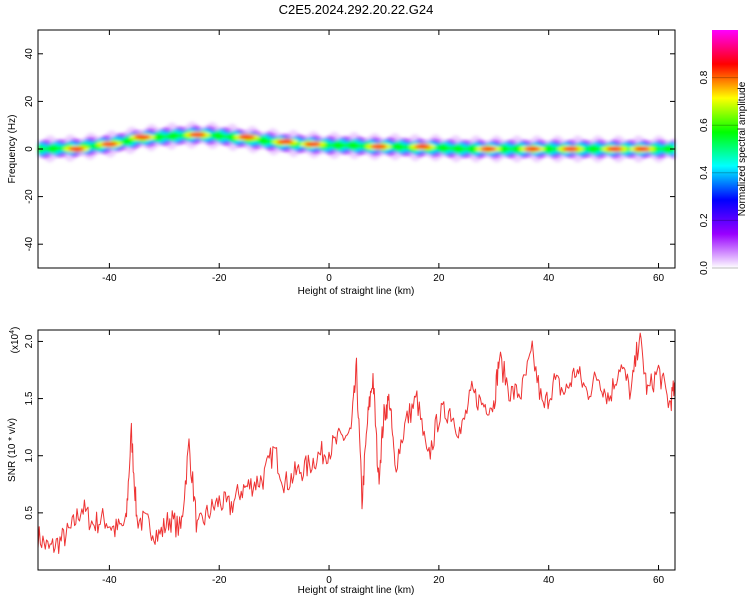  I want to click on snr-y-tick-label: 1.0, so click(29, 455).